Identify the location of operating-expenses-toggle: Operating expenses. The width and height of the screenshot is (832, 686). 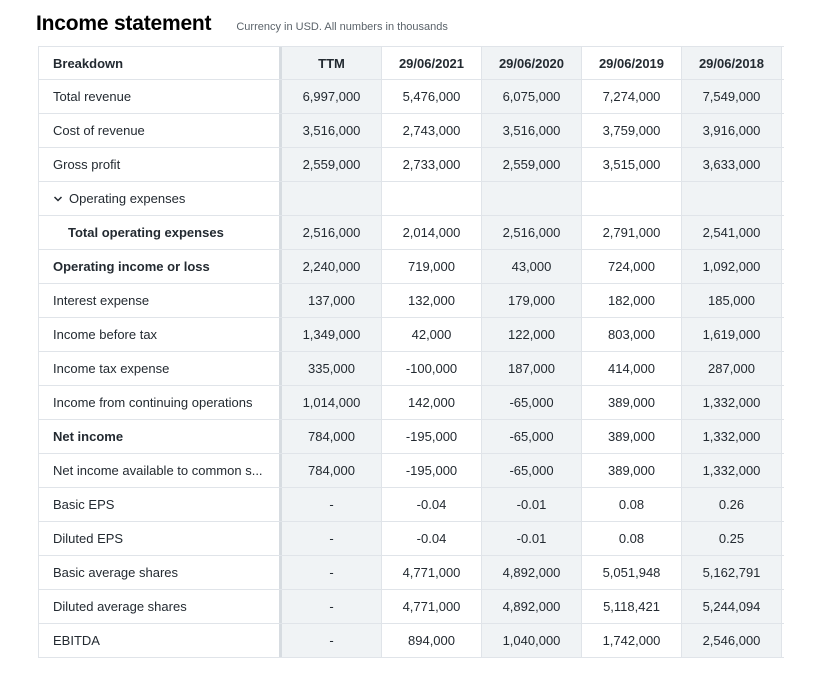
(160, 198).